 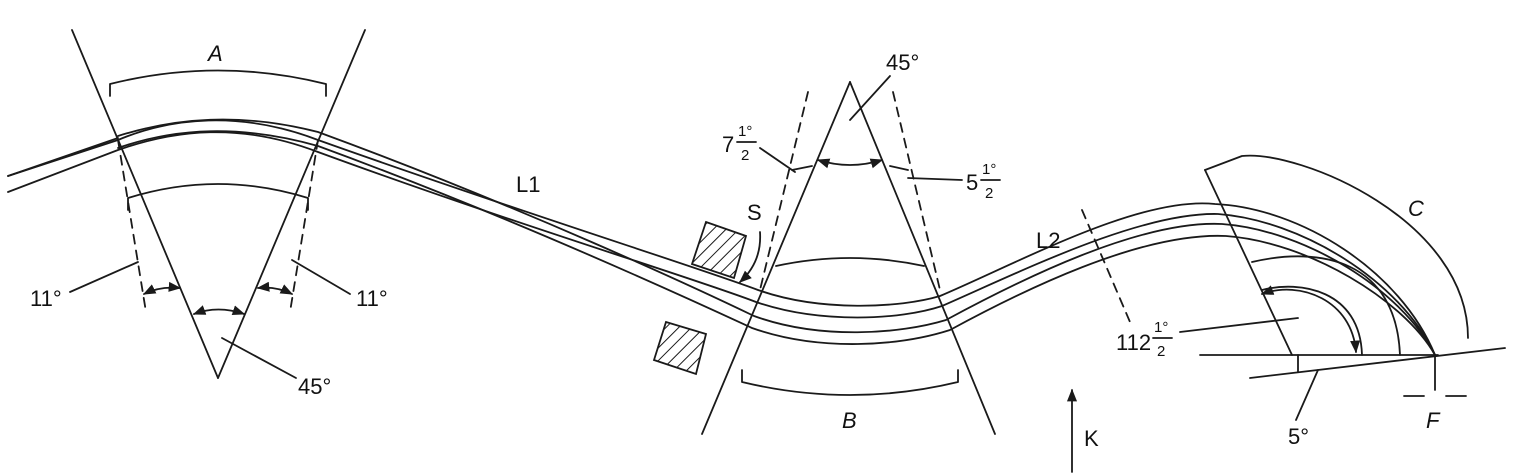 What do you see at coordinates (219, 310) in the screenshot?
I see `magnet-a-wedge-angle-arrow` at bounding box center [219, 310].